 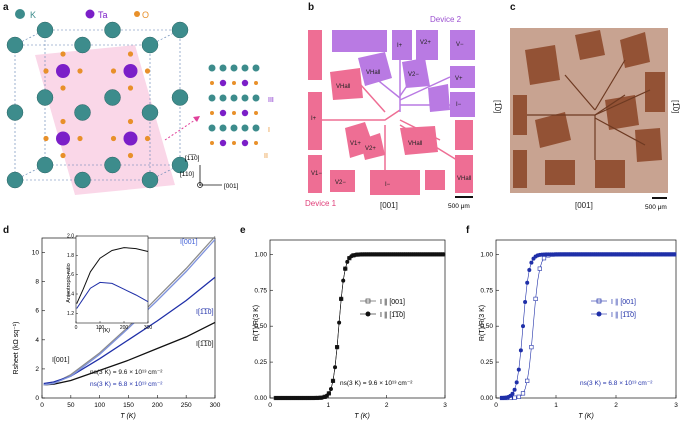 I want to click on legend-o-label: O, so click(x=145, y=15).